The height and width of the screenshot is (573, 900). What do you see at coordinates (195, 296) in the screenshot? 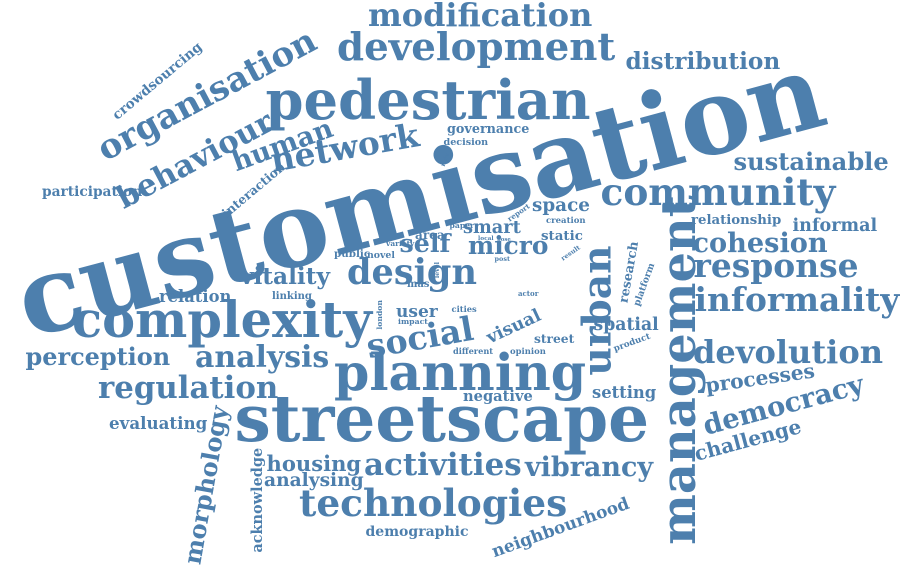
I see `word-relation: relation` at bounding box center [195, 296].